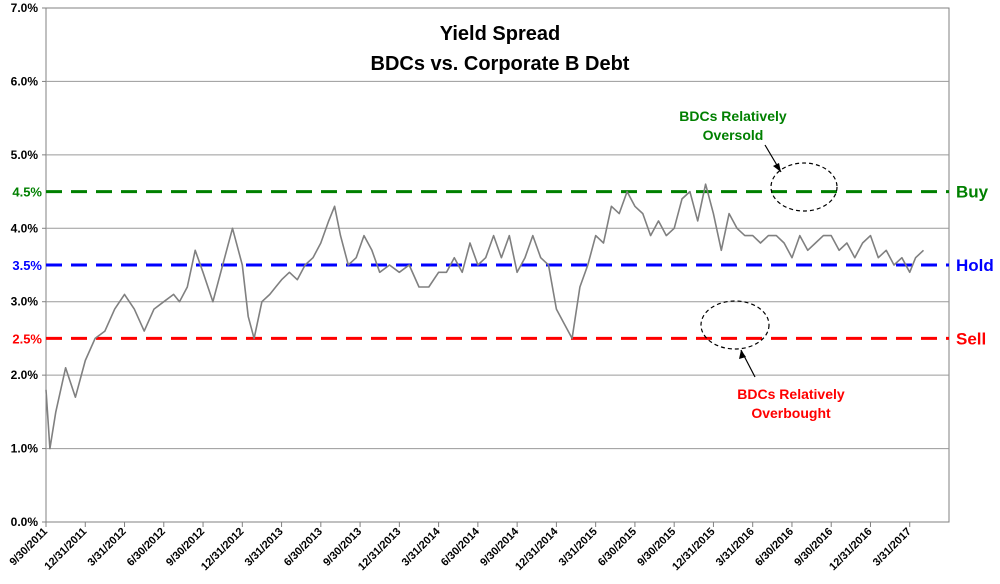 The height and width of the screenshot is (584, 1000). I want to click on annotation-oversold-line2: Oversold, so click(733, 135).